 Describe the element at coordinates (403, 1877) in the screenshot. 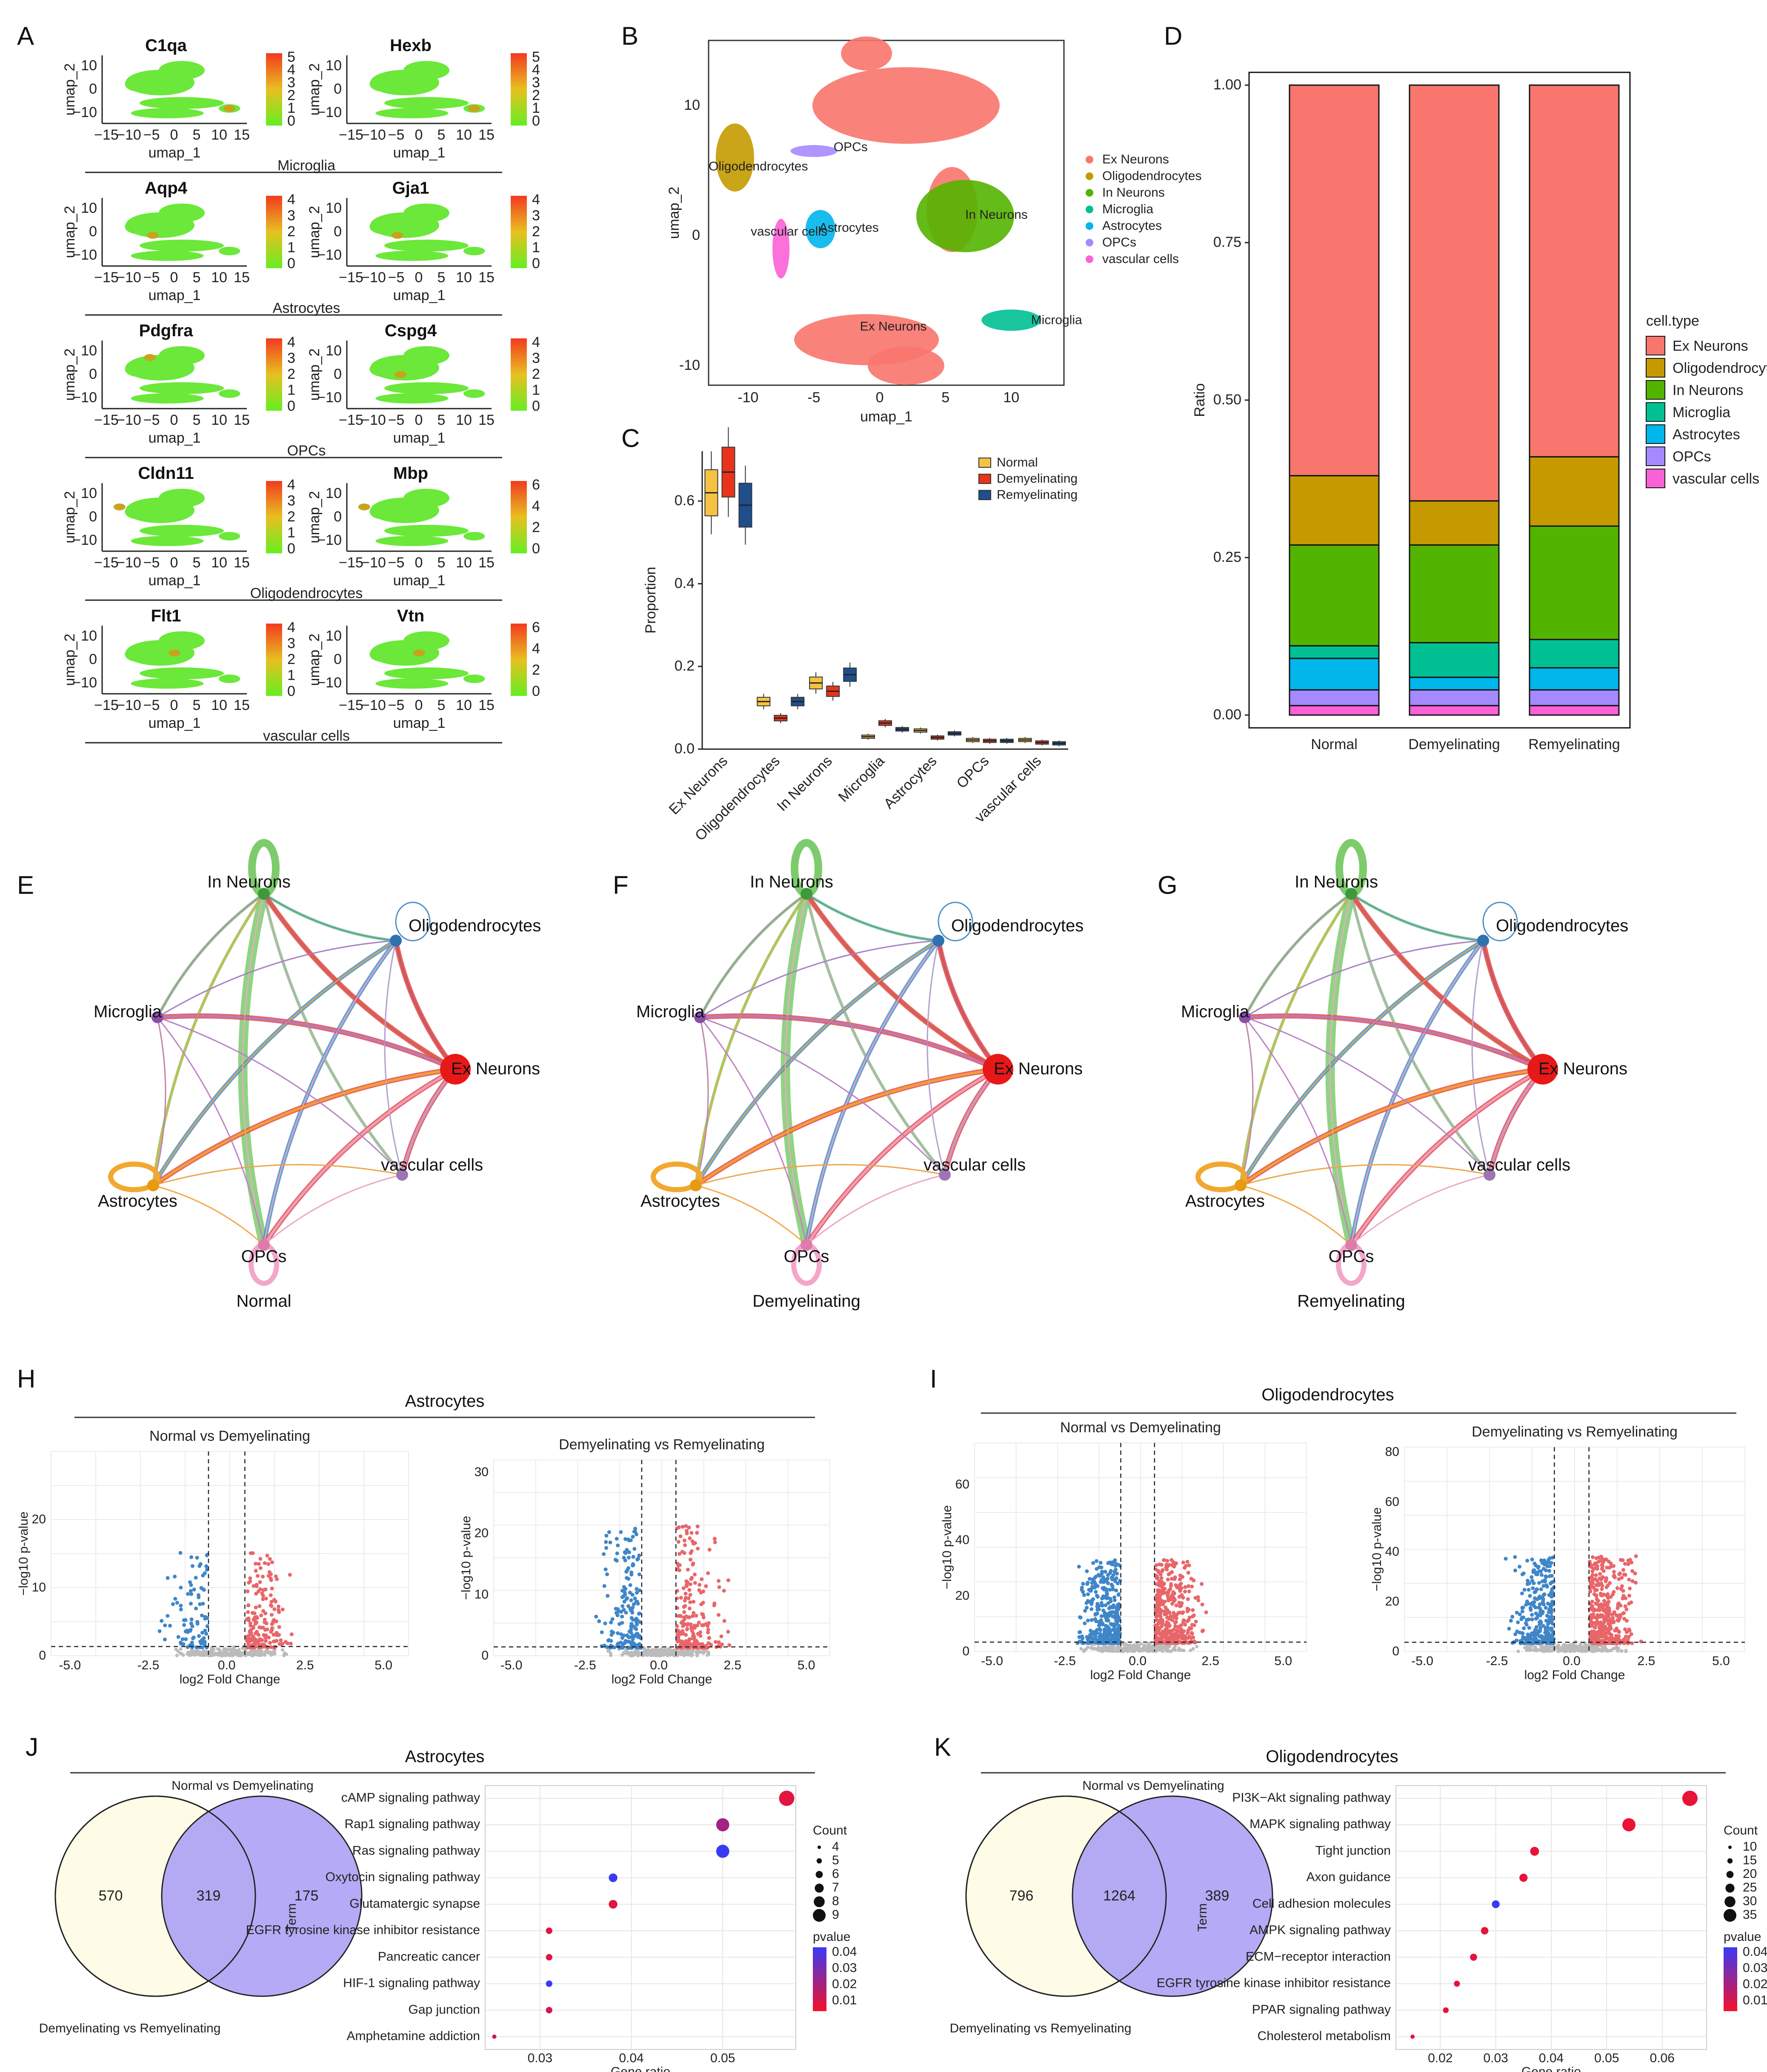

I see `term-label: Oxytocin signaling pathway` at that location.